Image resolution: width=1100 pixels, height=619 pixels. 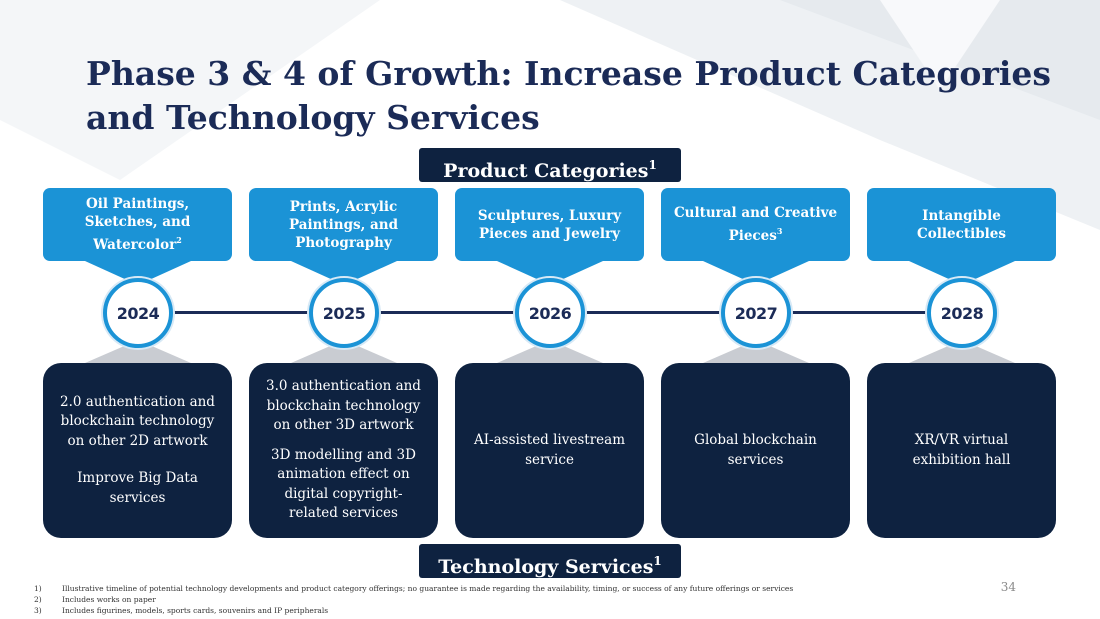 I want to click on product-categories-label-text: Product Categories, so click(x=546, y=171).